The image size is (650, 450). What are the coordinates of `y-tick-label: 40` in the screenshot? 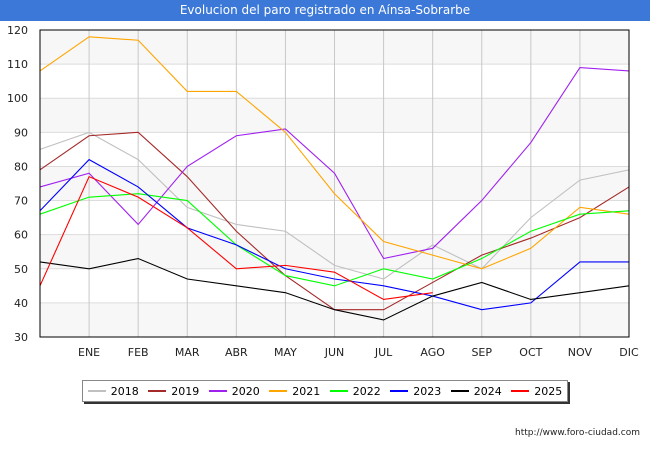 It's located at (21, 303).